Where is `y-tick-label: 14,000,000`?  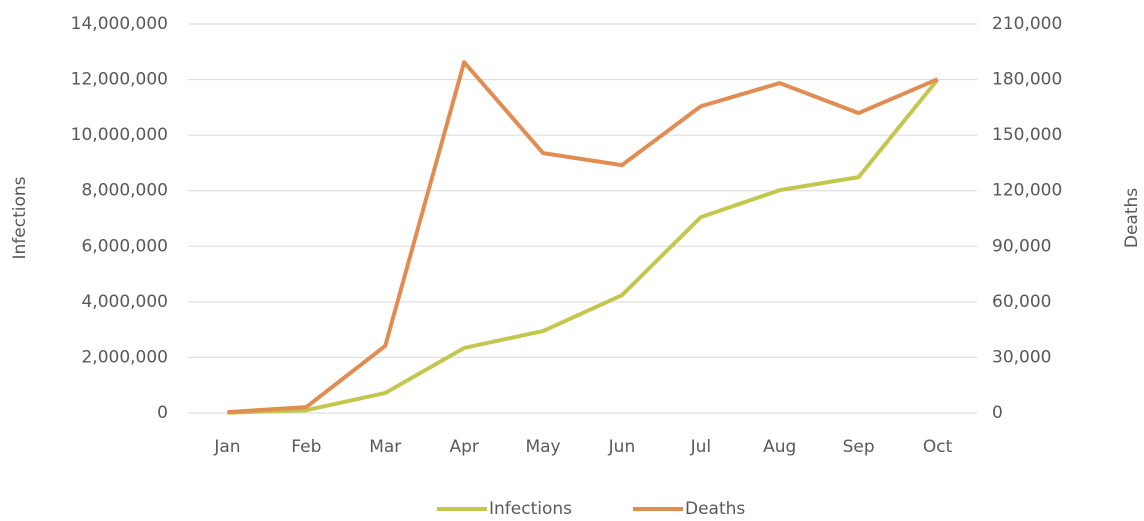
y-tick-label: 14,000,000 is located at coordinates (119, 24).